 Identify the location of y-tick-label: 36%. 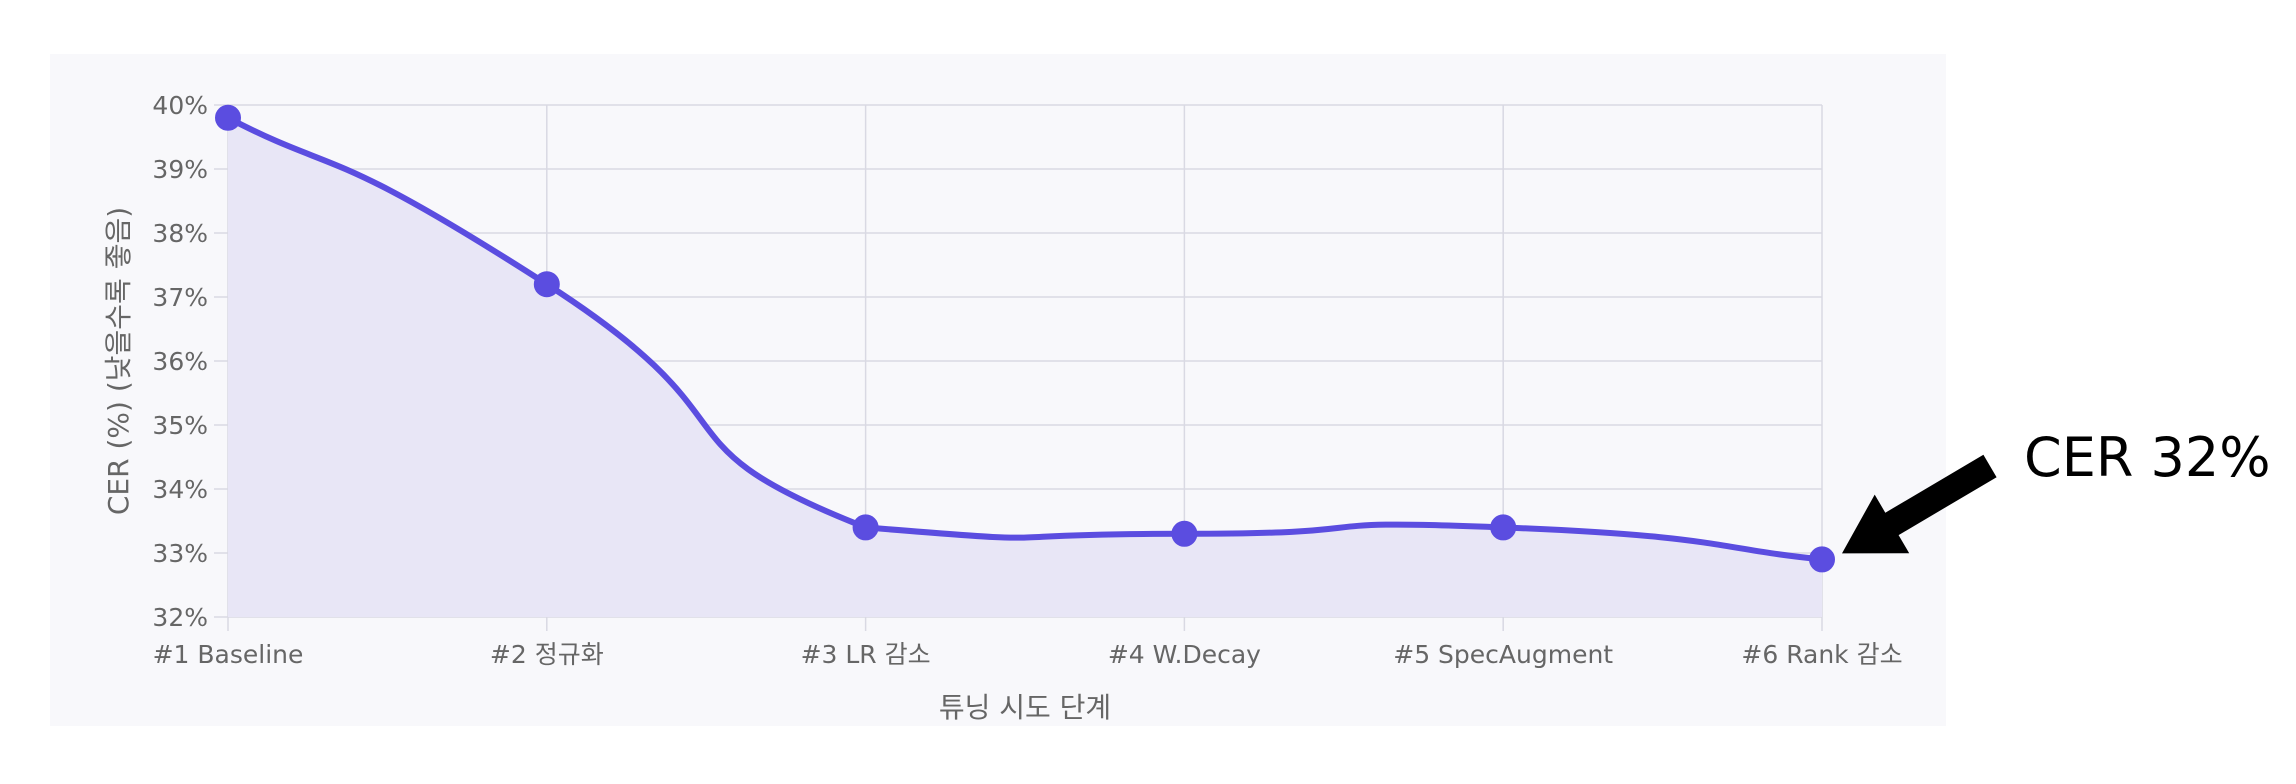
(180, 361).